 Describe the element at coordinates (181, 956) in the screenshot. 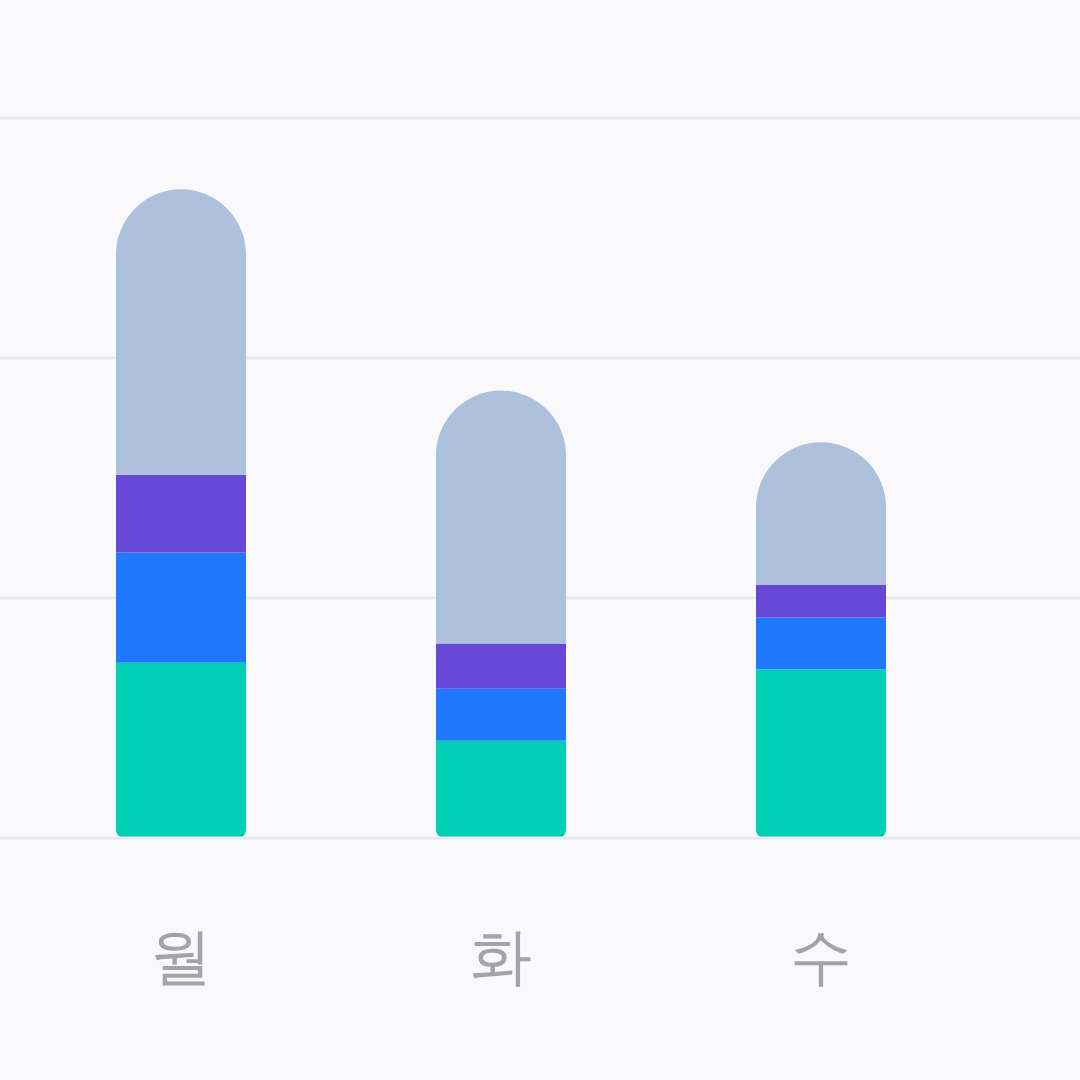

I see `x-tick-label: 월` at that location.